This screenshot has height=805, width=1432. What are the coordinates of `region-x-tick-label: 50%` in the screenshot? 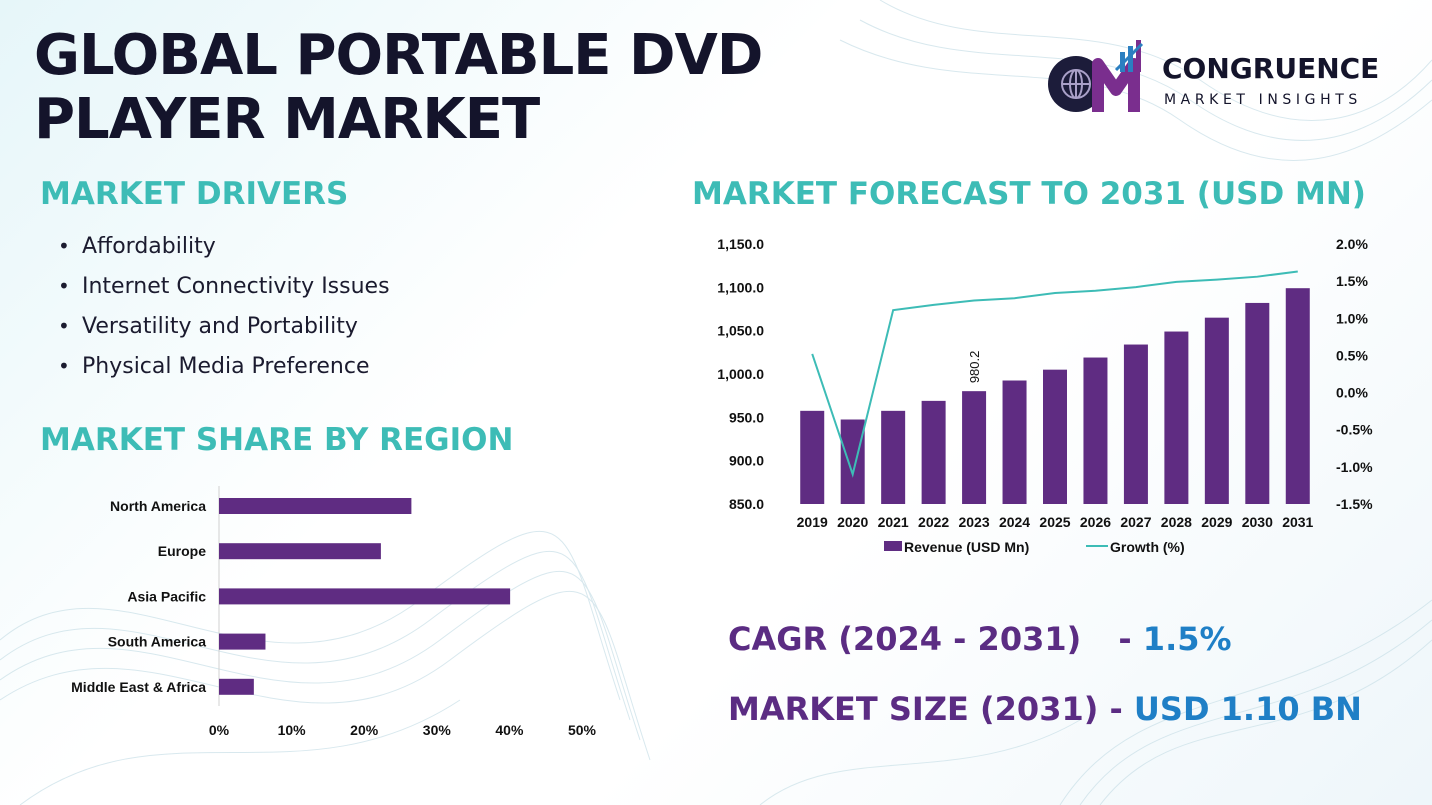 It's located at (582, 730).